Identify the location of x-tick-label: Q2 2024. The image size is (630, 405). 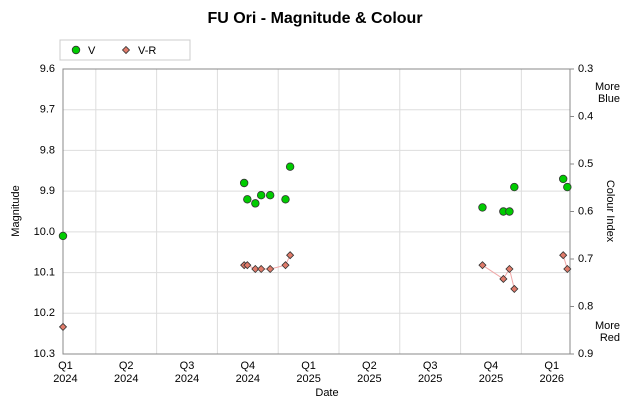
(126, 372).